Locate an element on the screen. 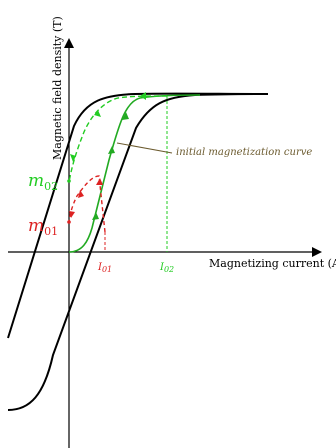 Image resolution: width=336 pixels, height=448 pixels. m01-label: m01 is located at coordinates (43, 227).